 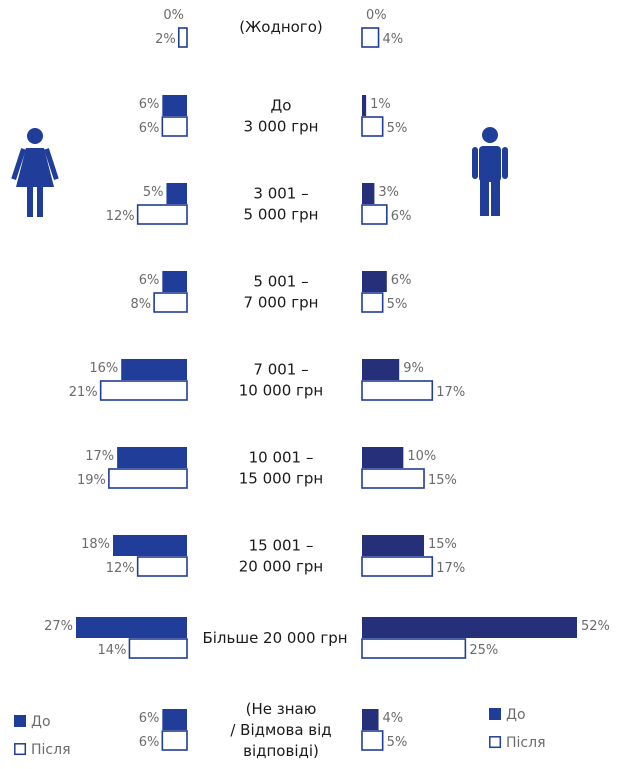 I want to click on male-before-value: 4%, so click(x=393, y=718).